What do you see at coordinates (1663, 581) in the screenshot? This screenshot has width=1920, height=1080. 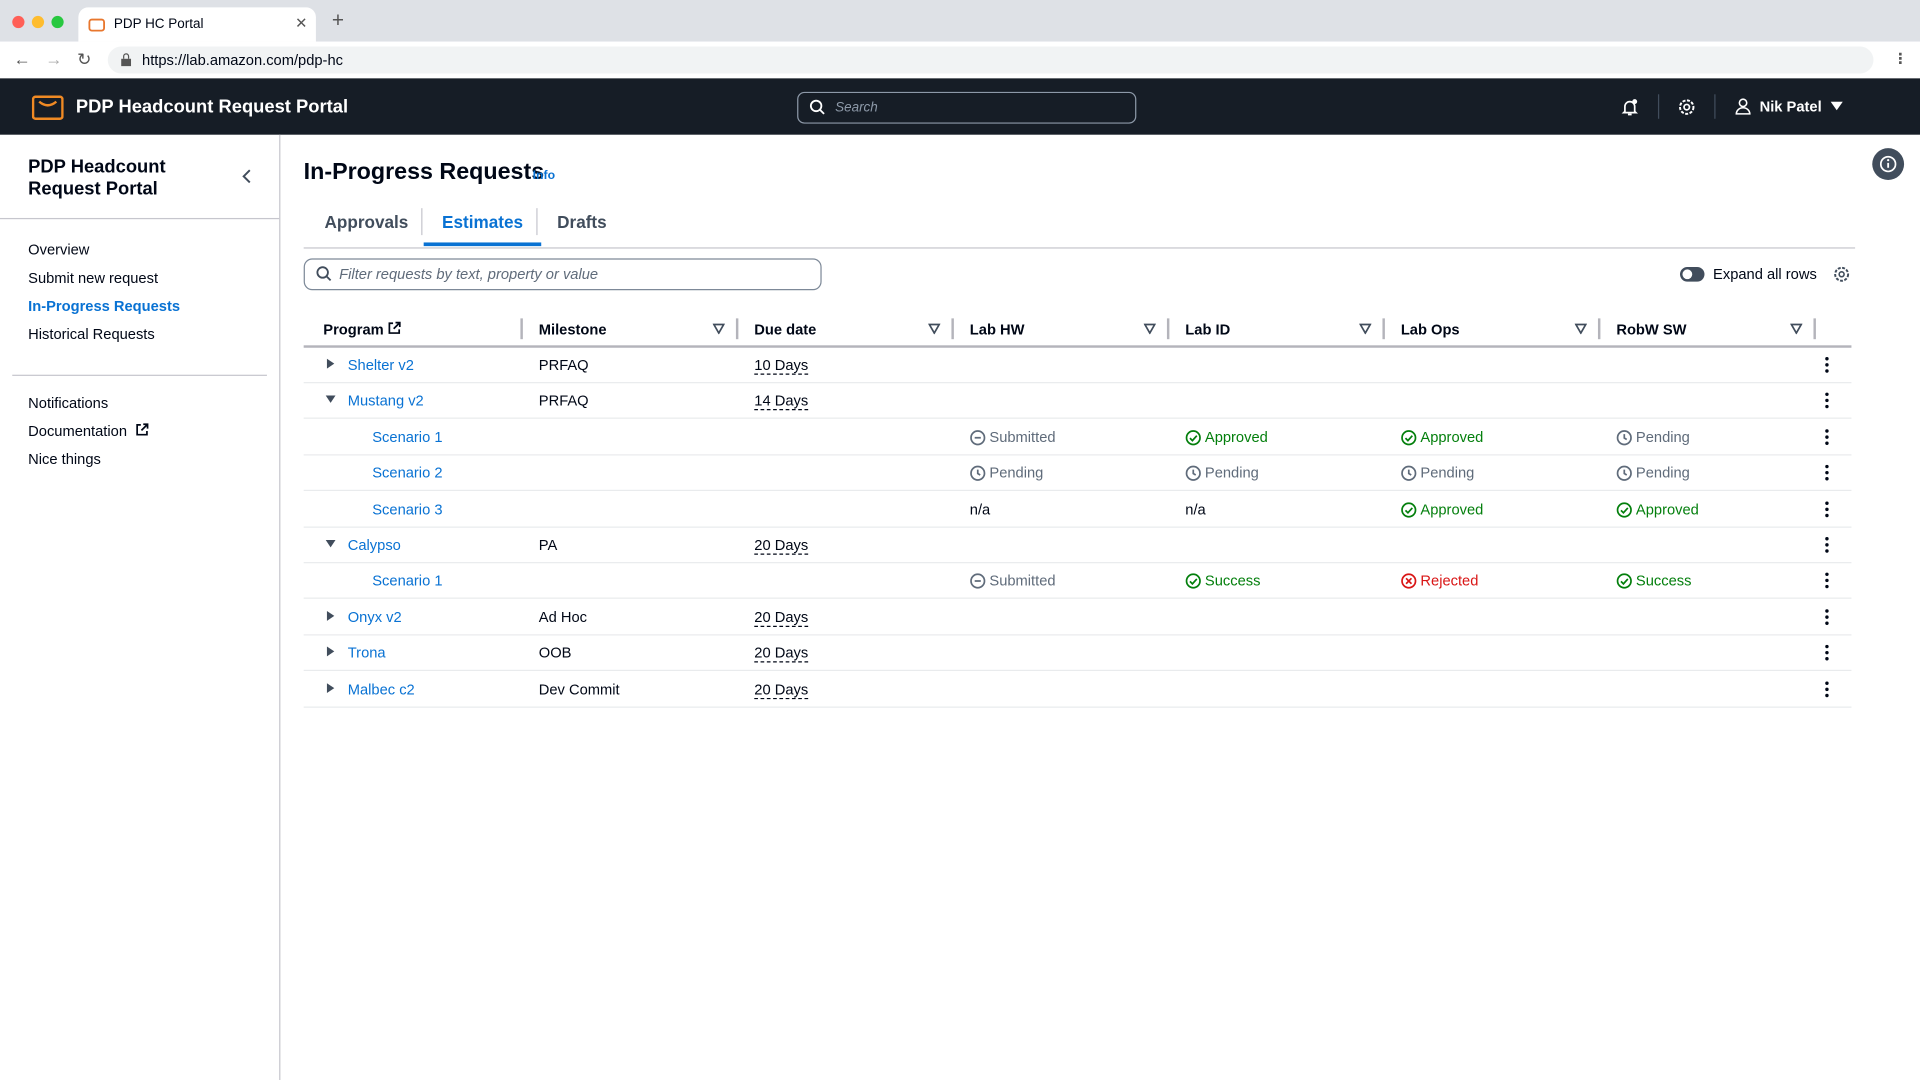 I see `status: Success` at bounding box center [1663, 581].